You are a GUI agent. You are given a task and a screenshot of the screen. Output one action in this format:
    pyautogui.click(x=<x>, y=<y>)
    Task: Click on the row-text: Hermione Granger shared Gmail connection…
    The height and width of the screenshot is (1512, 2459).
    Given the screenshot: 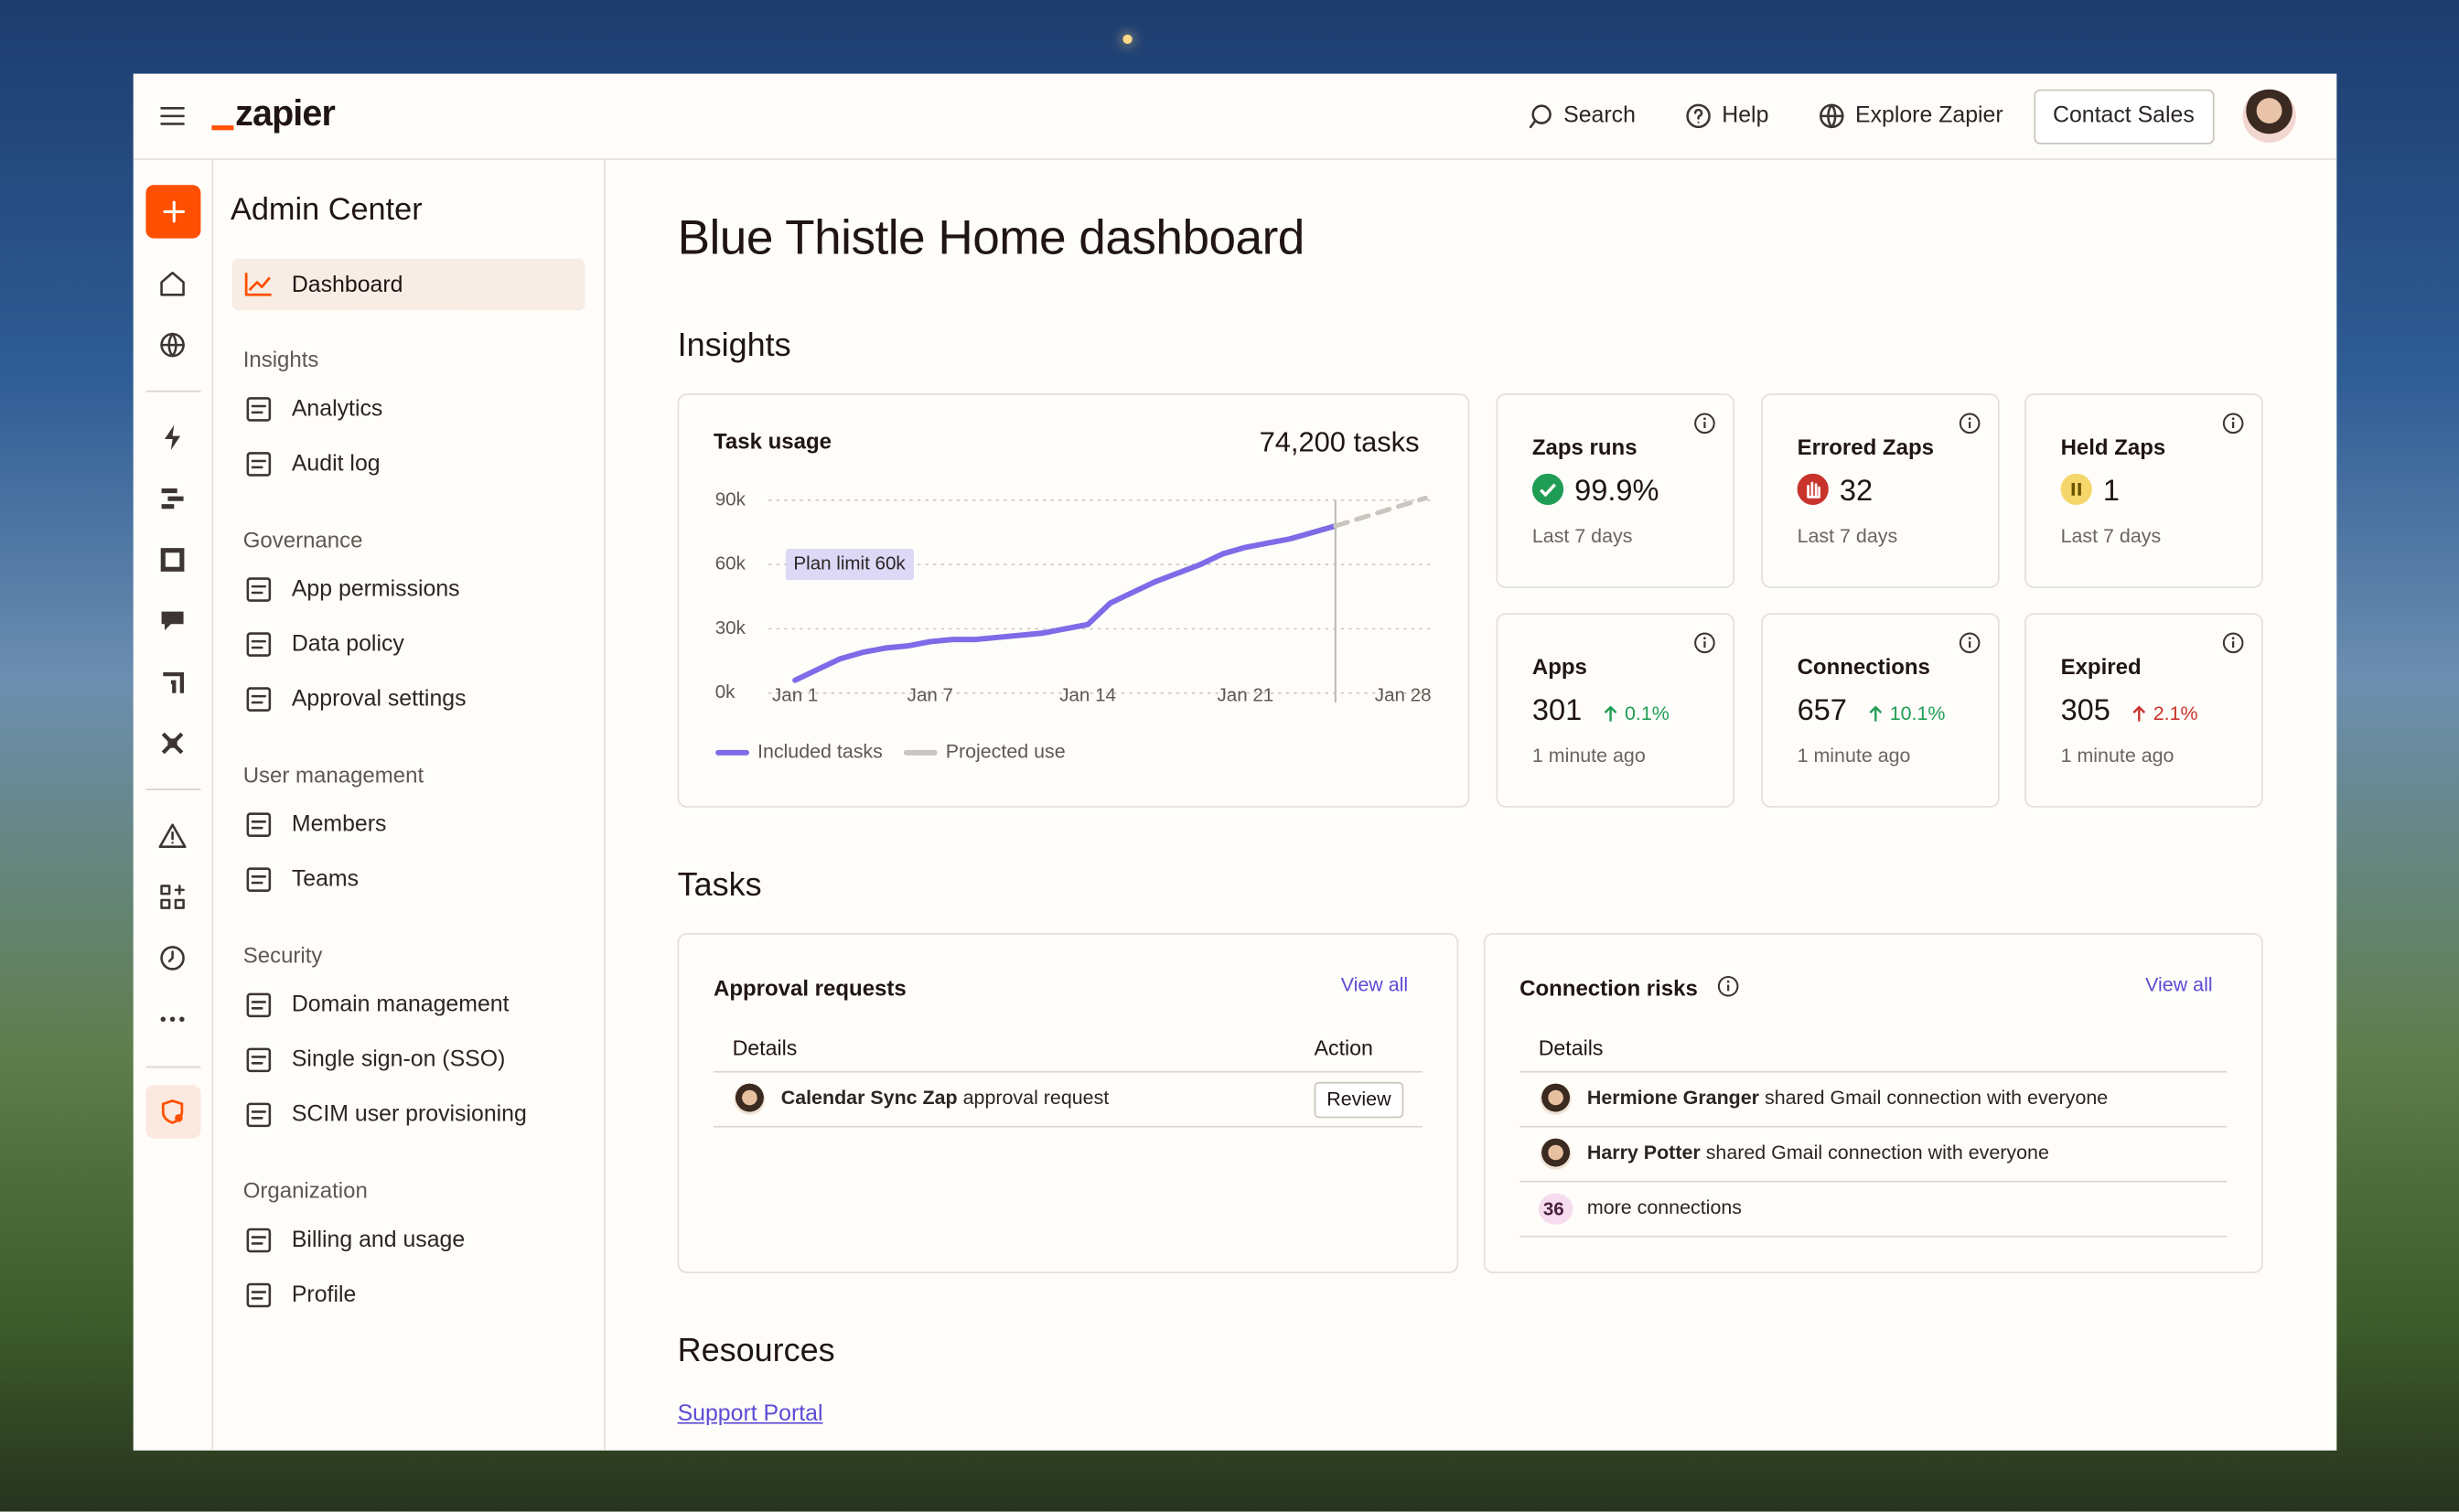 What is the action you would take?
    pyautogui.click(x=1847, y=1098)
    